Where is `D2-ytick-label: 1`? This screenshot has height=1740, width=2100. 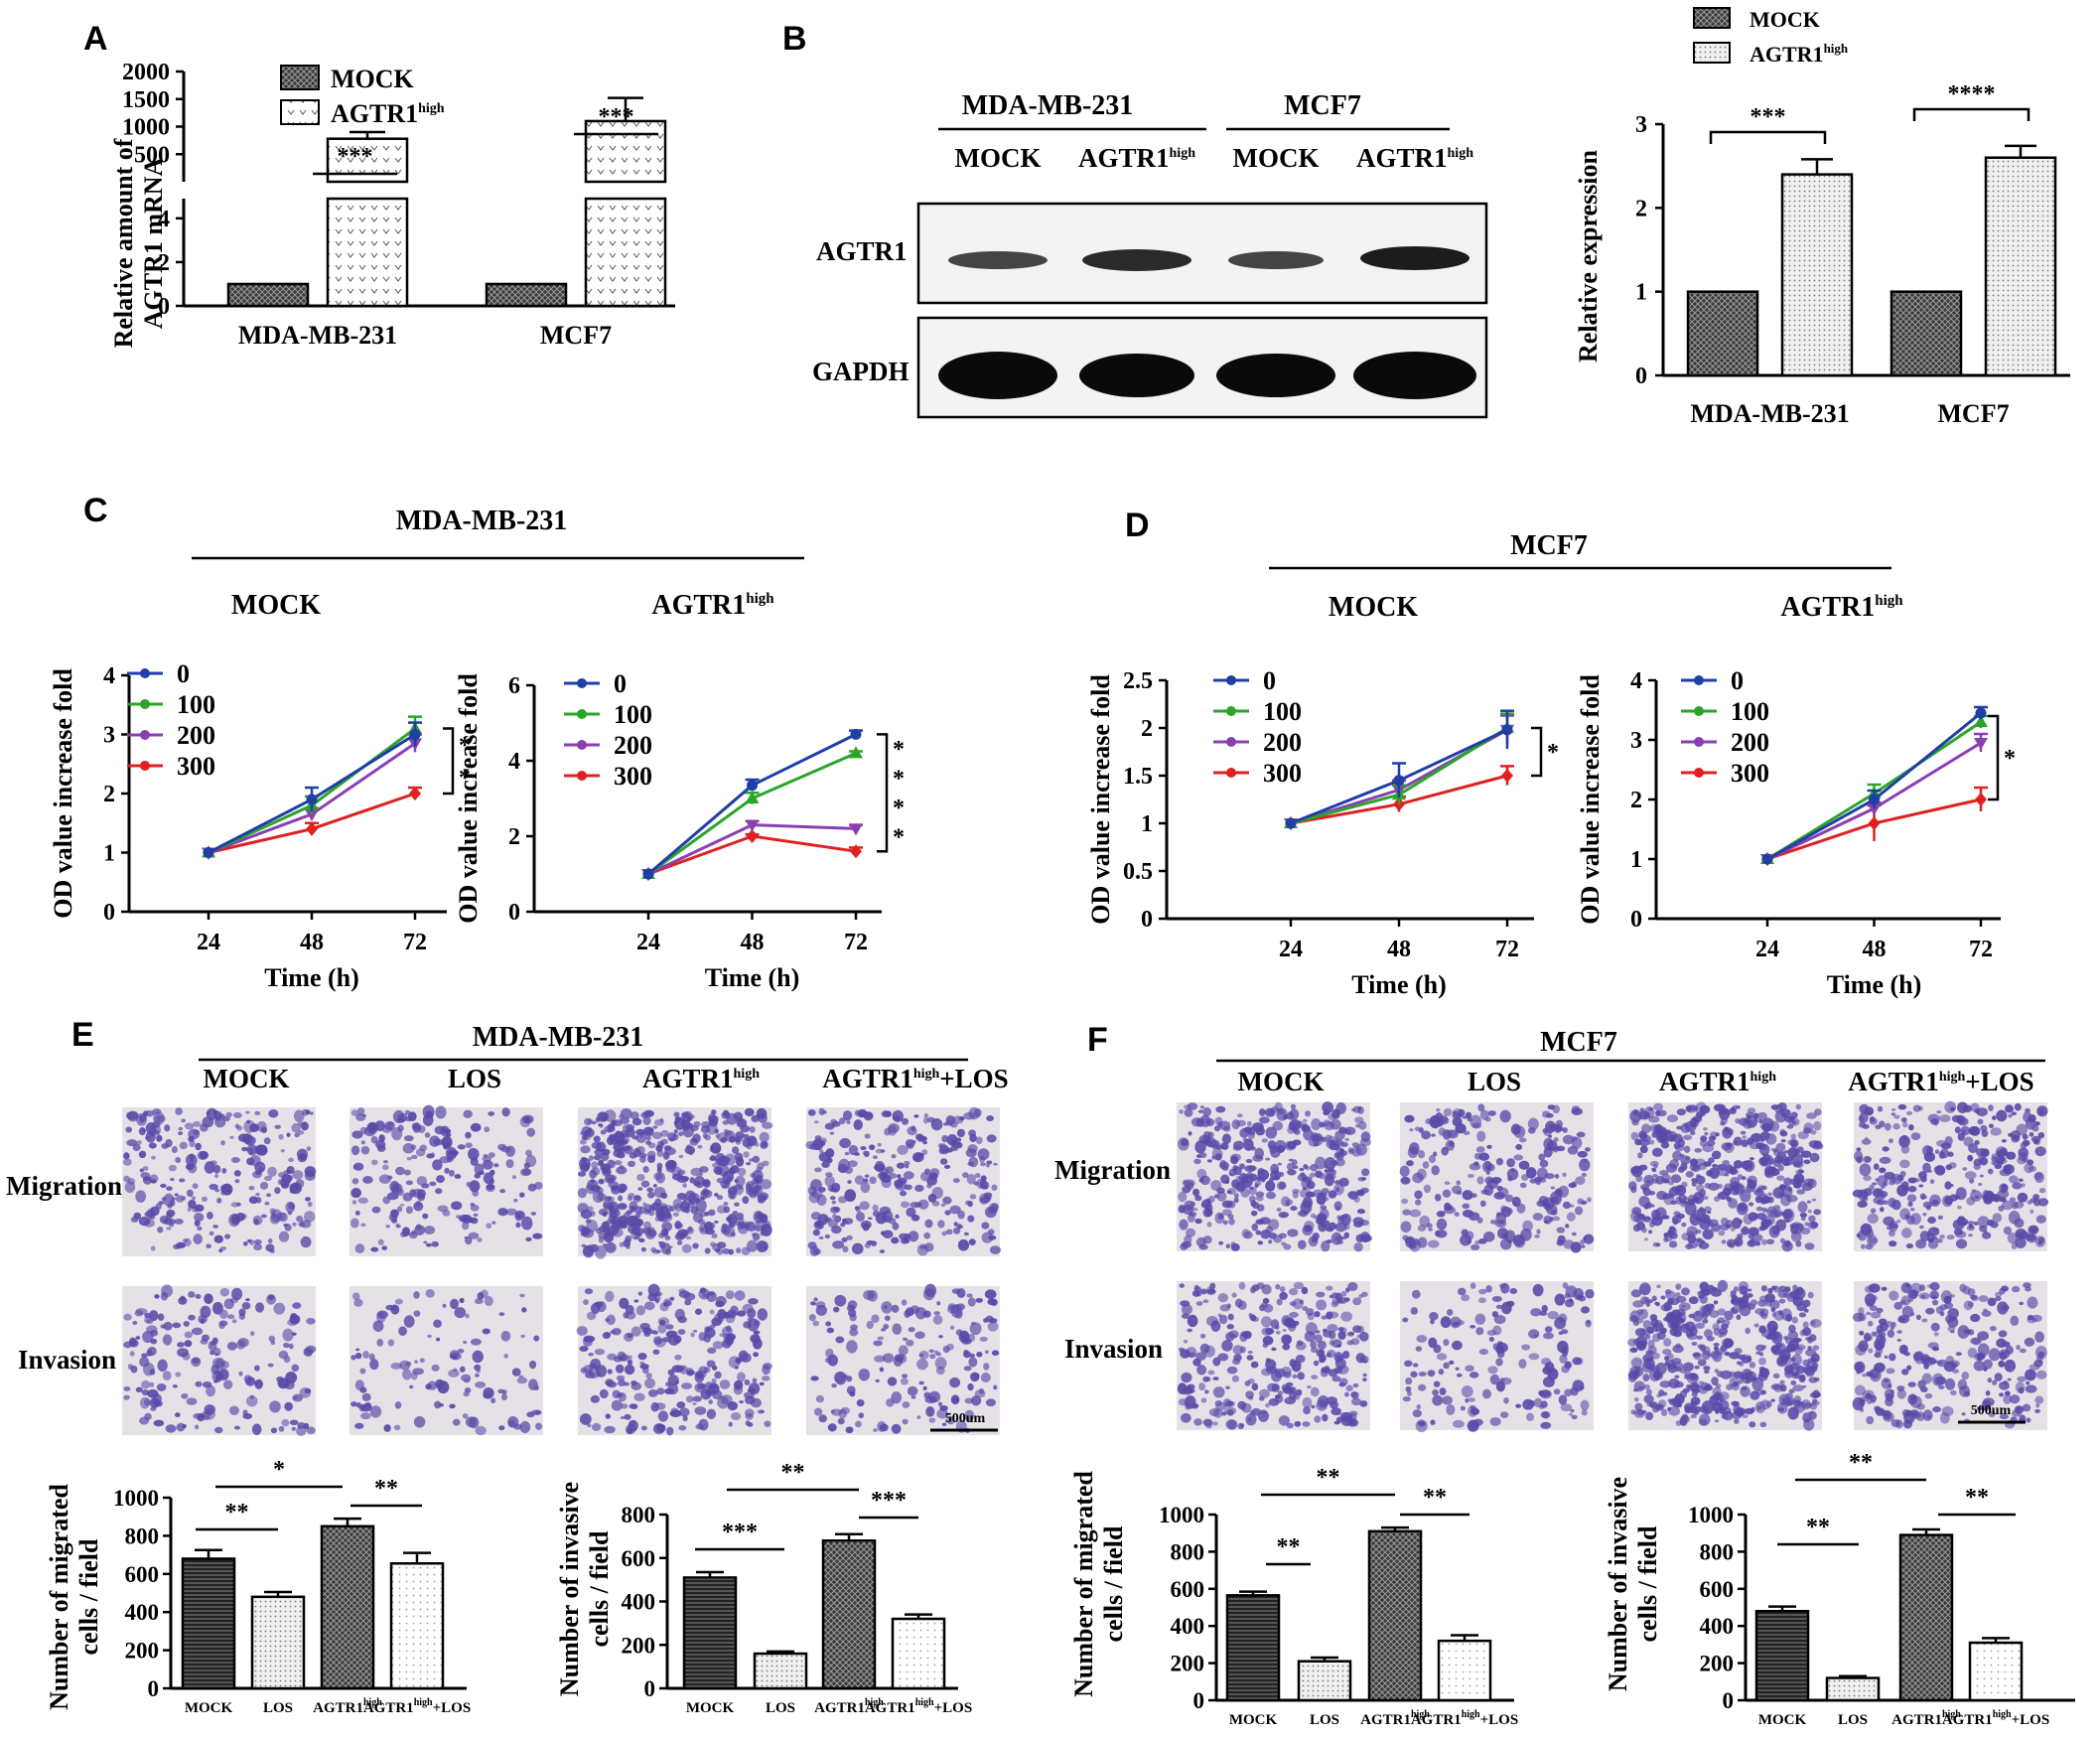 D2-ytick-label: 1 is located at coordinates (1636, 860).